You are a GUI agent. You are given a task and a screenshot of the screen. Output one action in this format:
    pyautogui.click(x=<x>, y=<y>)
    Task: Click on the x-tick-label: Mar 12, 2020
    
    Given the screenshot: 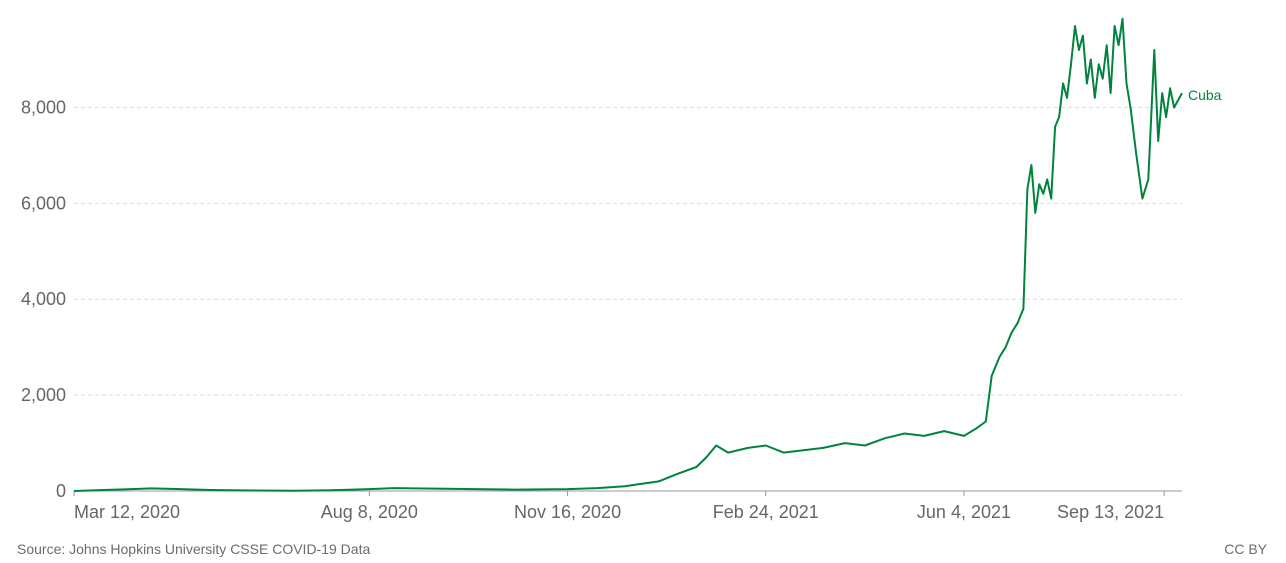 What is the action you would take?
    pyautogui.click(x=127, y=512)
    